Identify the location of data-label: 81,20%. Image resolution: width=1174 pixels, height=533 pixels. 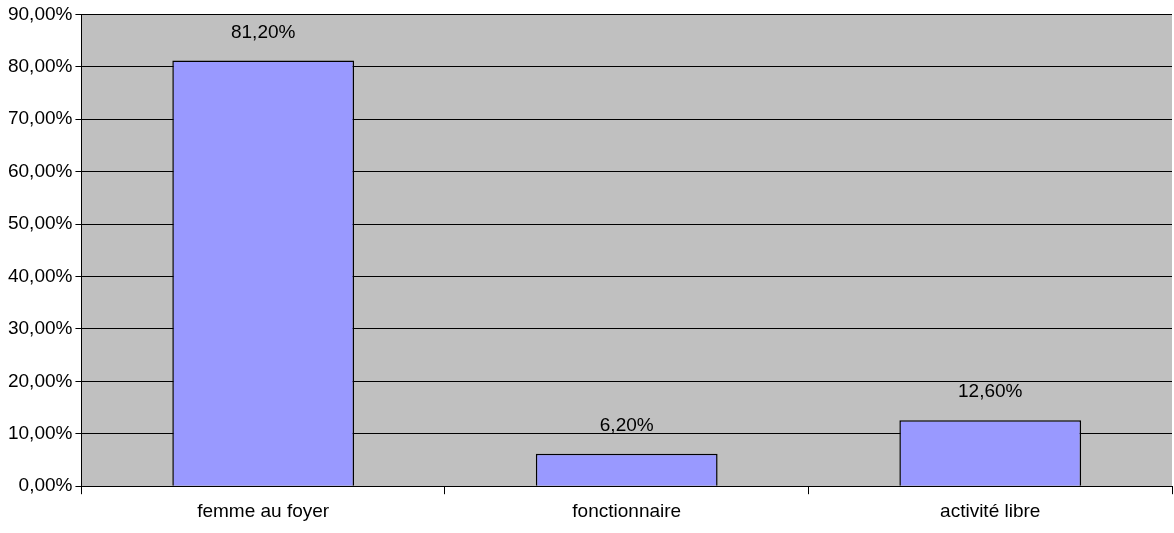
(263, 31).